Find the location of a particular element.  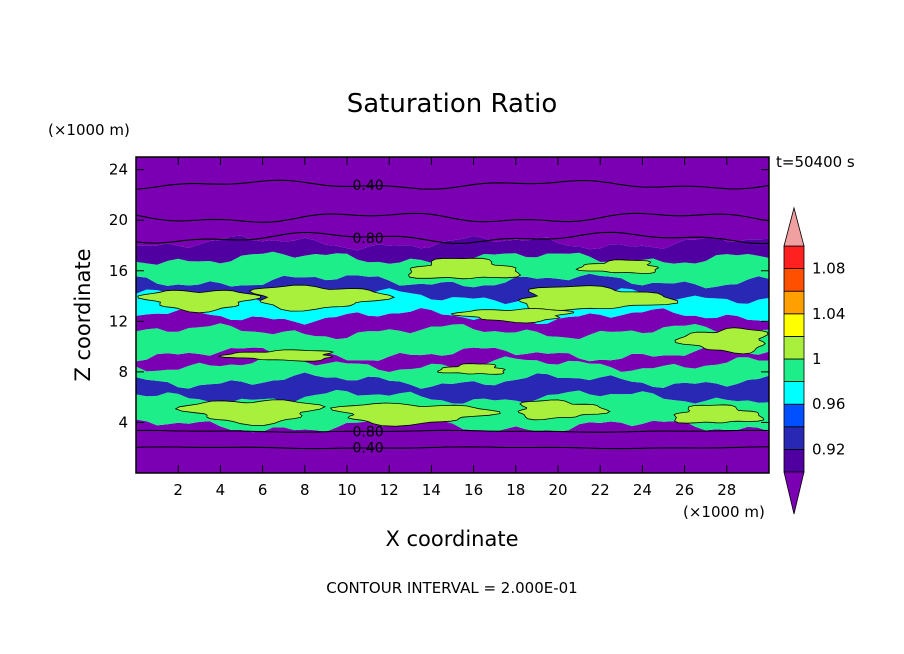

contour-labels: 0.400.800.800.40 is located at coordinates (368, 317).